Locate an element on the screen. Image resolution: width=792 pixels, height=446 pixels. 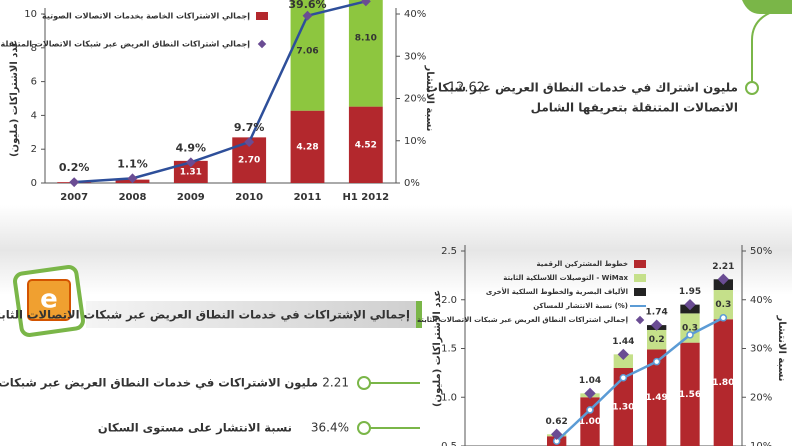
bullet is located at coordinates (364, 428).